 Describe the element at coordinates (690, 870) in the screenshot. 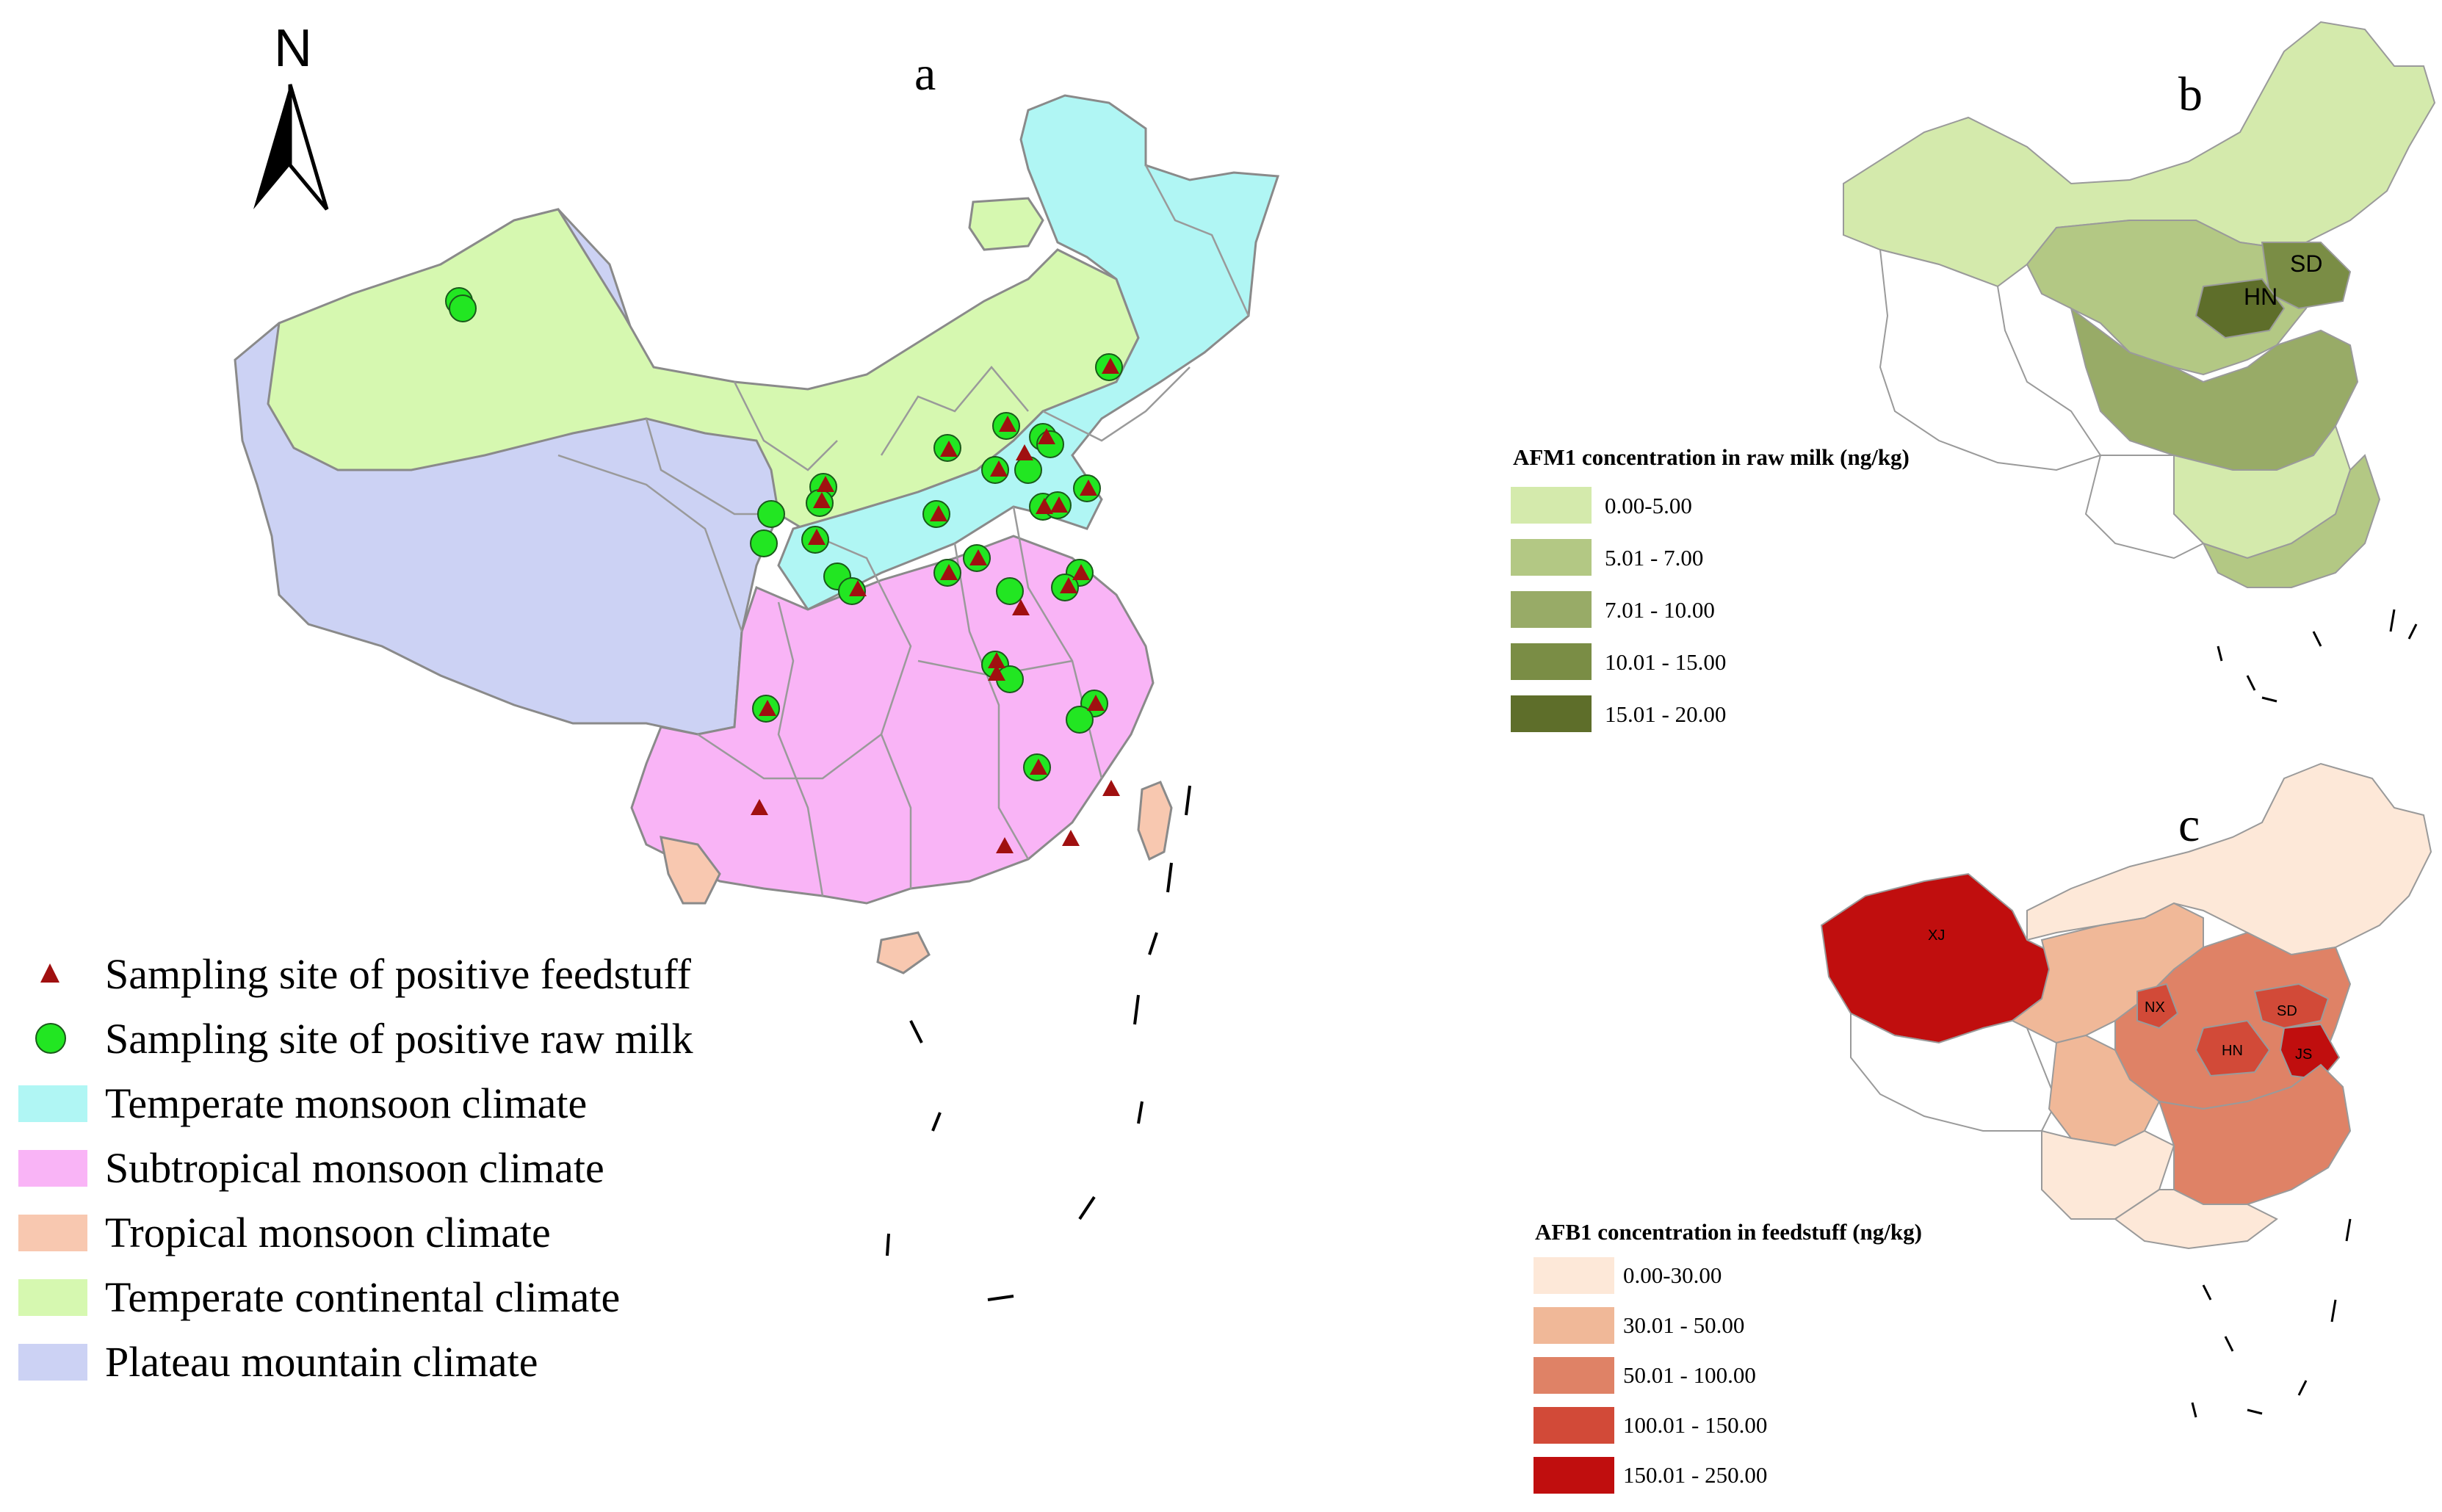

I see `zone-tropical-monsoon-yunnan` at that location.